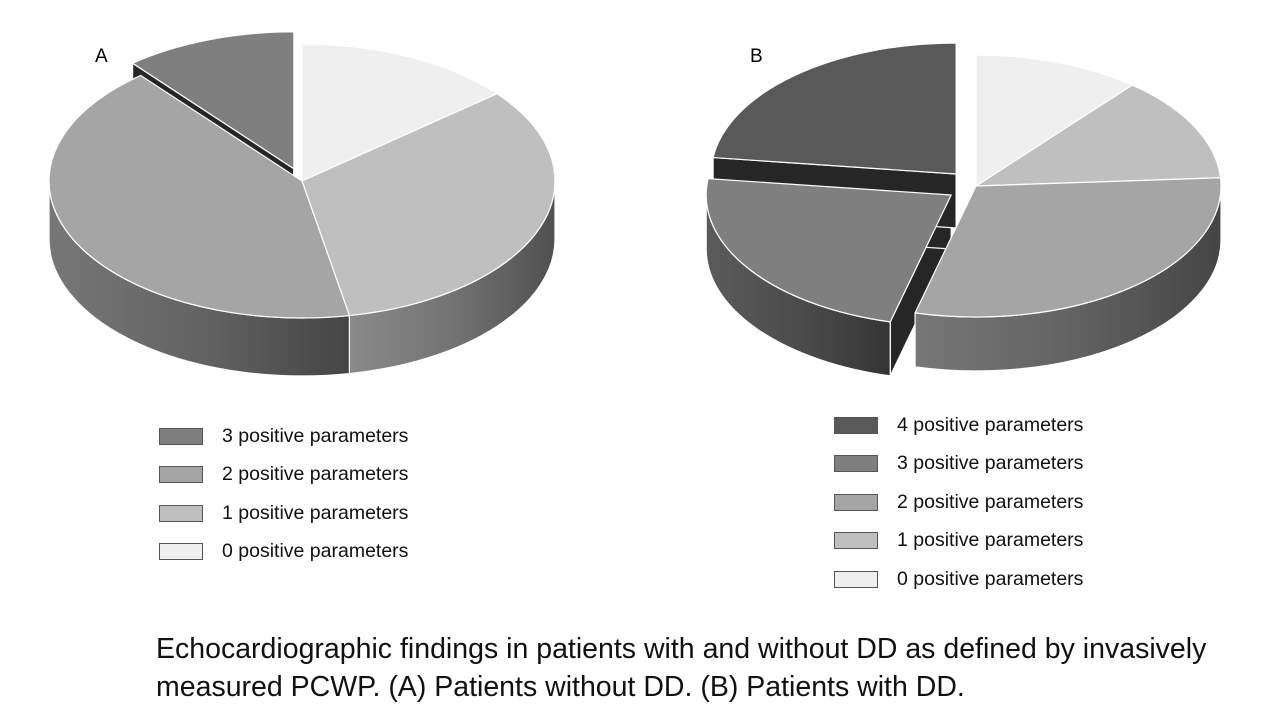 The width and height of the screenshot is (1280, 720). What do you see at coordinates (990, 424) in the screenshot?
I see `legend-label: 4 positive parameters` at bounding box center [990, 424].